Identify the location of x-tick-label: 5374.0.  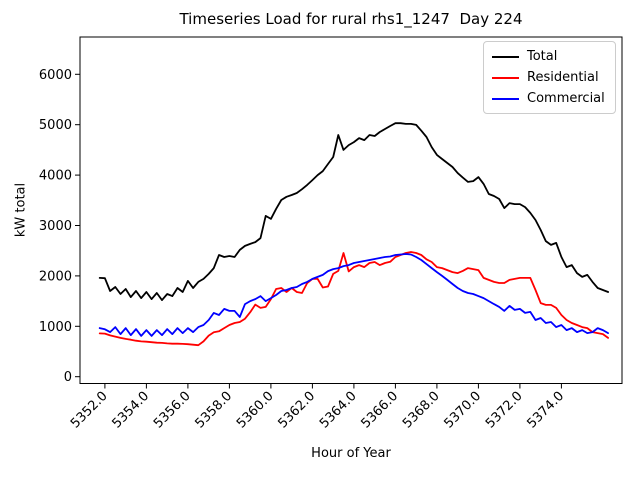
(545, 410).